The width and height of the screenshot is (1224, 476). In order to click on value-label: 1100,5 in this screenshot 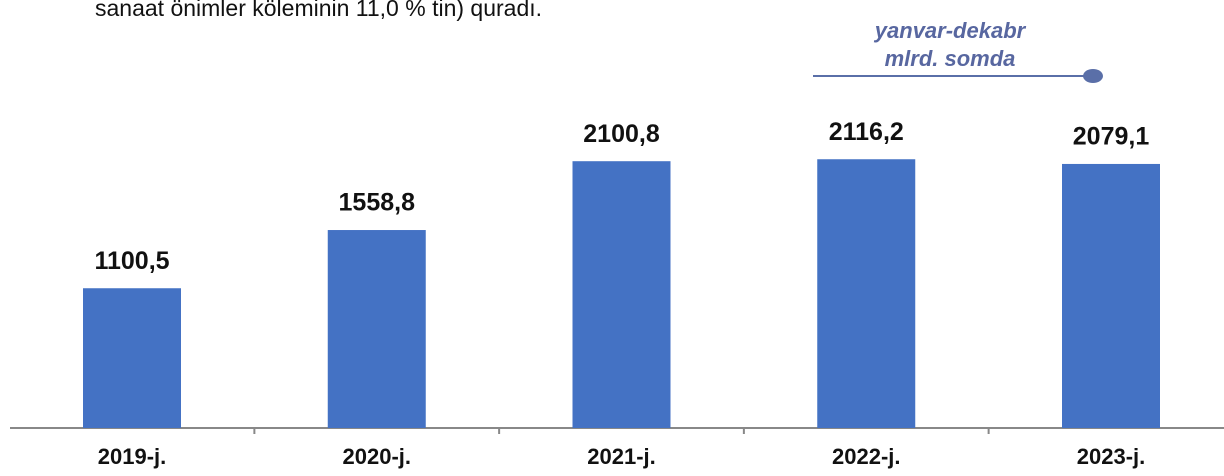, I will do `click(131, 261)`.